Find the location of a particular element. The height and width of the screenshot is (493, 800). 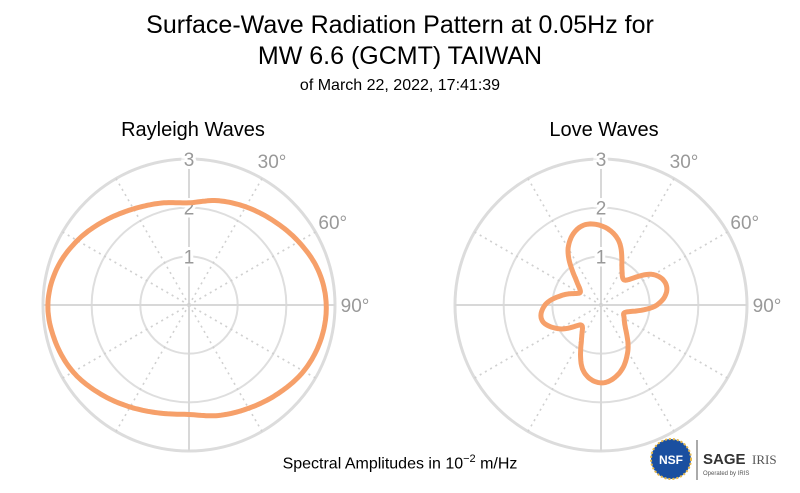

amplitude-units-caption: Spectral Amplitudes in 10−2 m/Hz is located at coordinates (400, 463).